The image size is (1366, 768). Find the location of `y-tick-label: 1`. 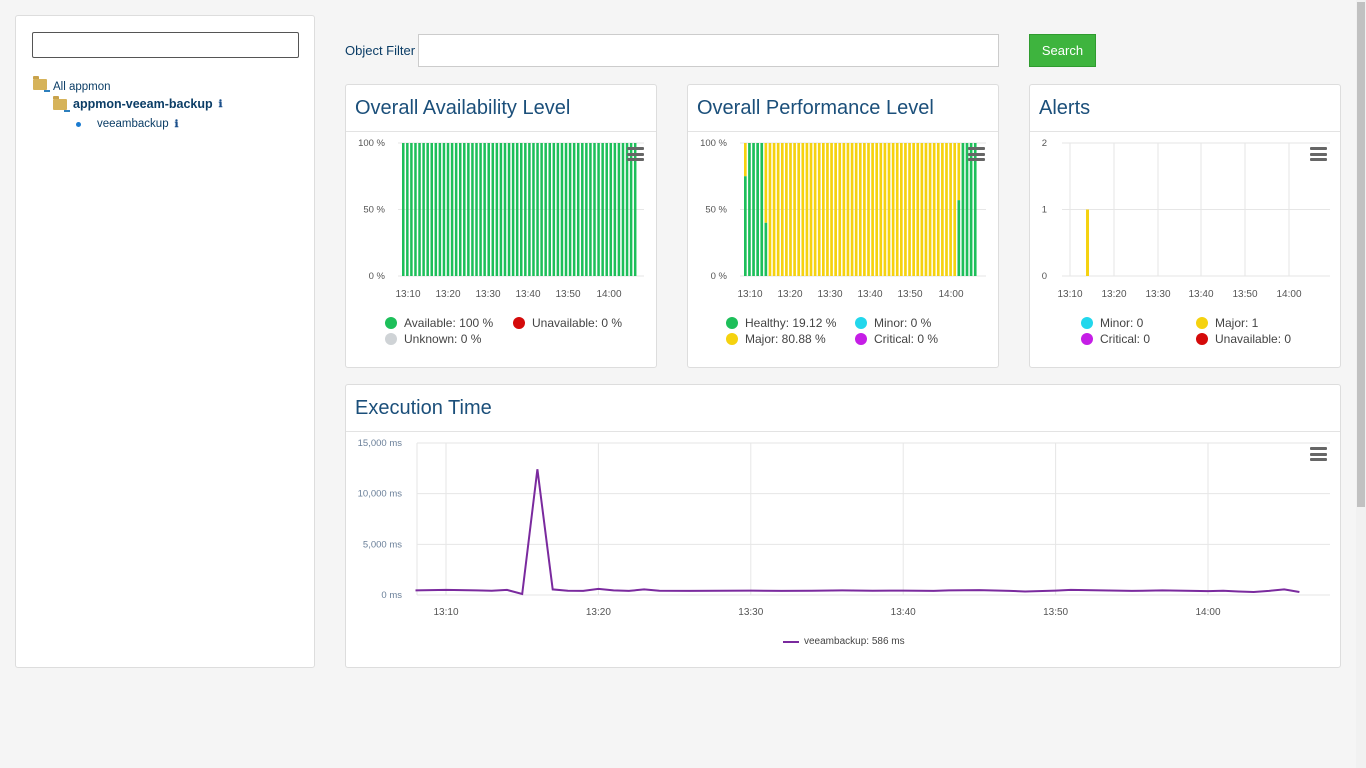

y-tick-label: 1 is located at coordinates (1044, 210).